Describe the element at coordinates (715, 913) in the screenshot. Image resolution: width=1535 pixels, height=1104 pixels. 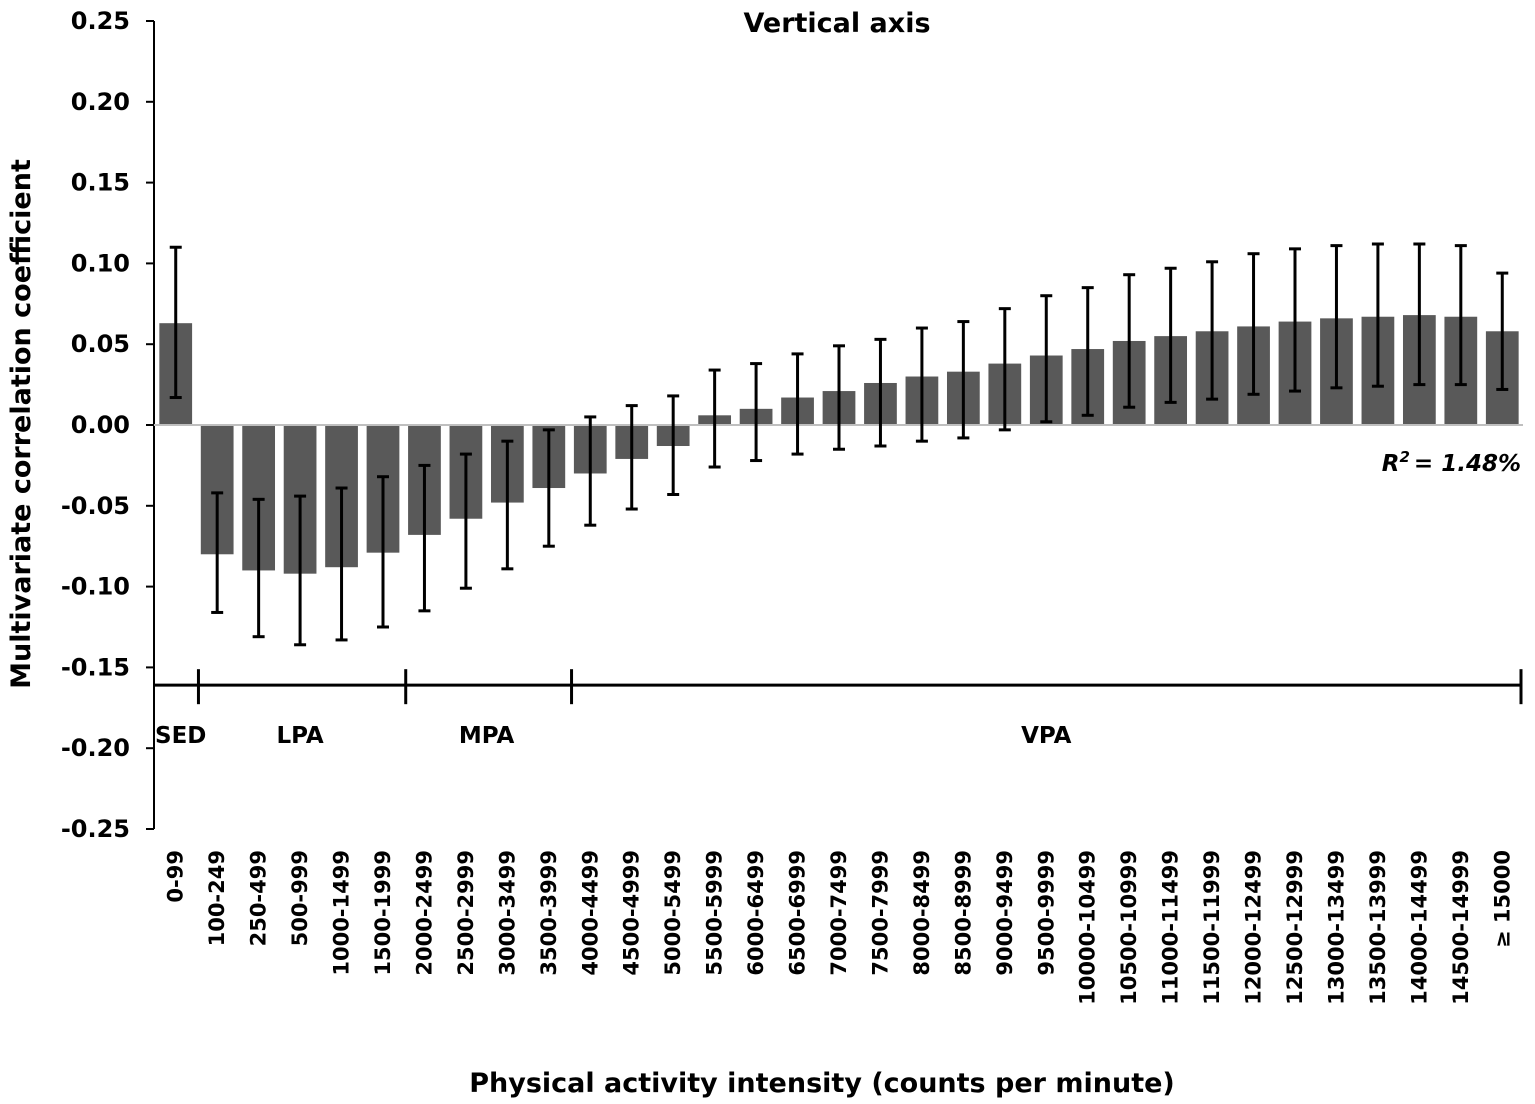
I see `x-tick-label: 5500-5999` at that location.